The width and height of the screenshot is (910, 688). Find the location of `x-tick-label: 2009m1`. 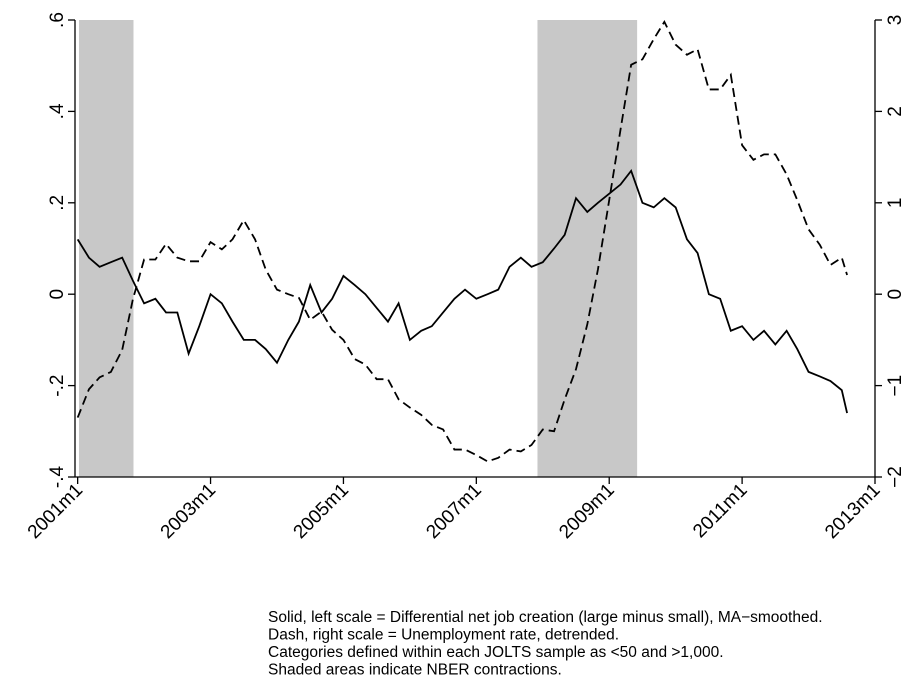

x-tick-label: 2009m1 is located at coordinates (586, 511).